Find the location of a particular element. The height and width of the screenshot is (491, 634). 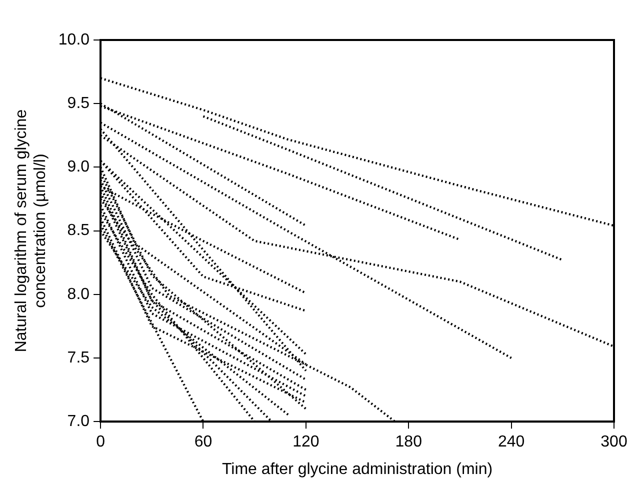

x-tick-label: 300 is located at coordinates (614, 442).